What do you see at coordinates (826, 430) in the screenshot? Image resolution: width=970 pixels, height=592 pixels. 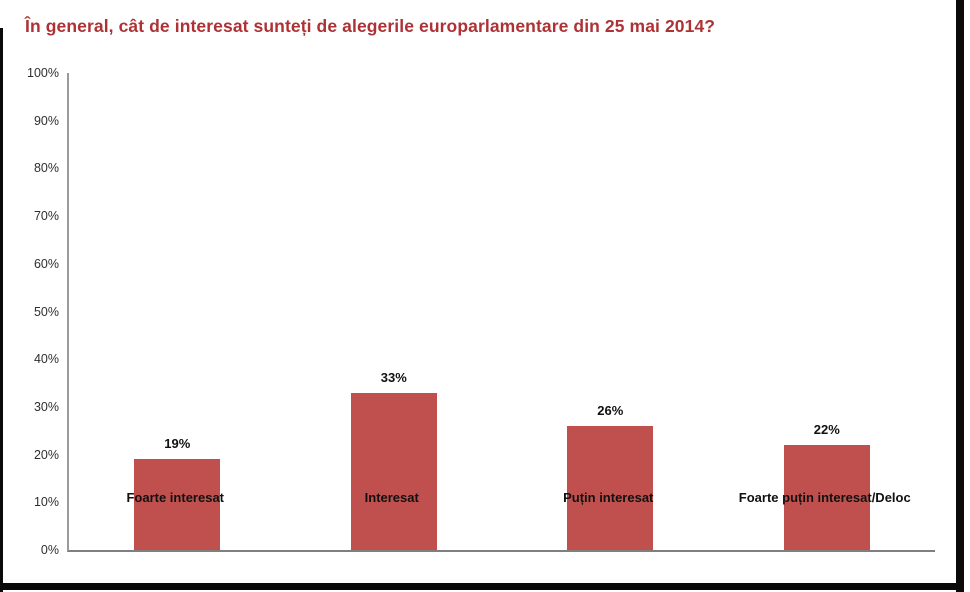 I see `bar-value-label: 22%` at bounding box center [826, 430].